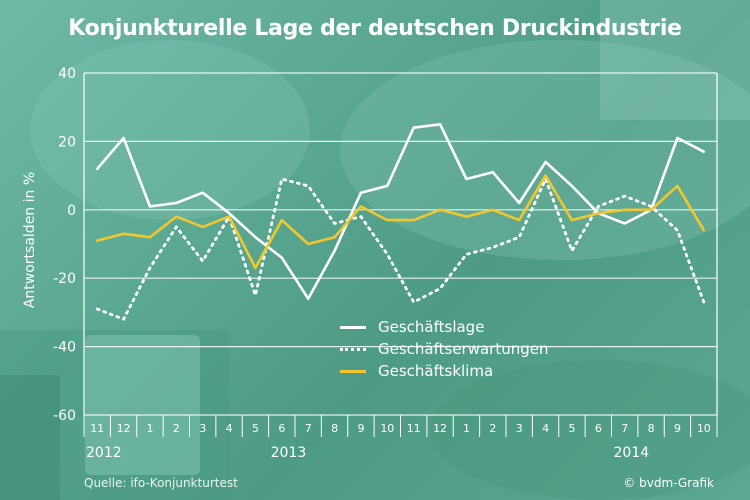  I want to click on legend-swatch-dotted, so click(353, 349).